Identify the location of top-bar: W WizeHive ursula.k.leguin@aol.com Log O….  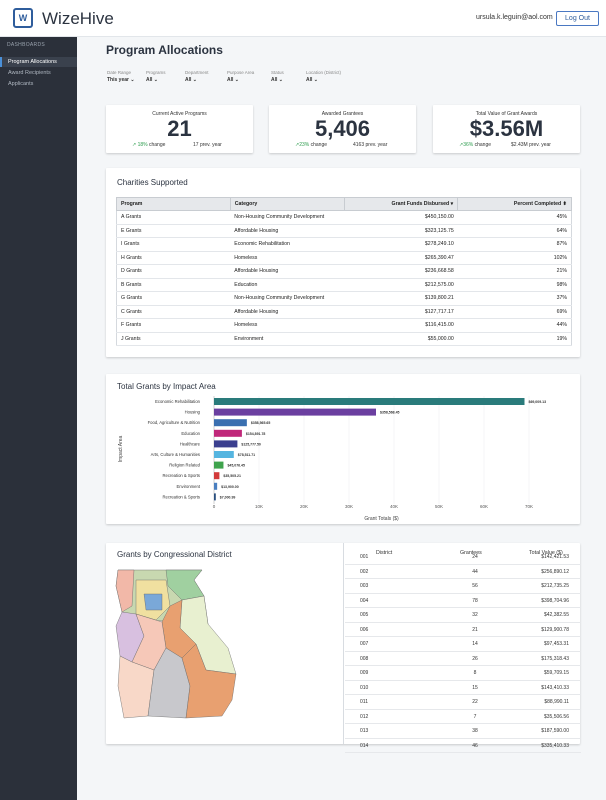
(303, 18).